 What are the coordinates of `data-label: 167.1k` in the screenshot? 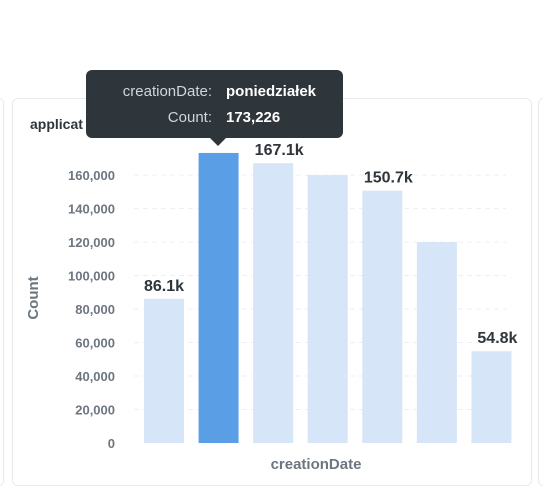 It's located at (279, 150).